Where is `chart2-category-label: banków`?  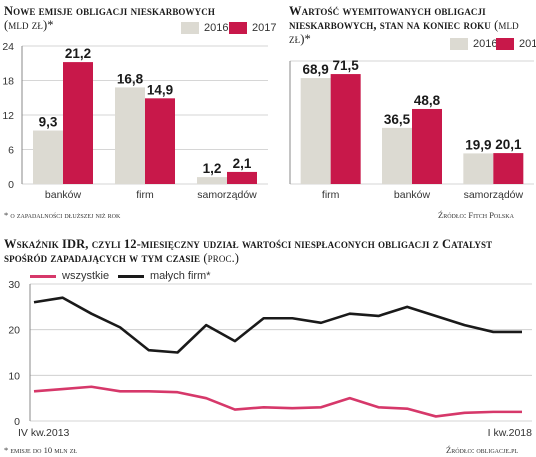
chart2-category-label: banków is located at coordinates (412, 195).